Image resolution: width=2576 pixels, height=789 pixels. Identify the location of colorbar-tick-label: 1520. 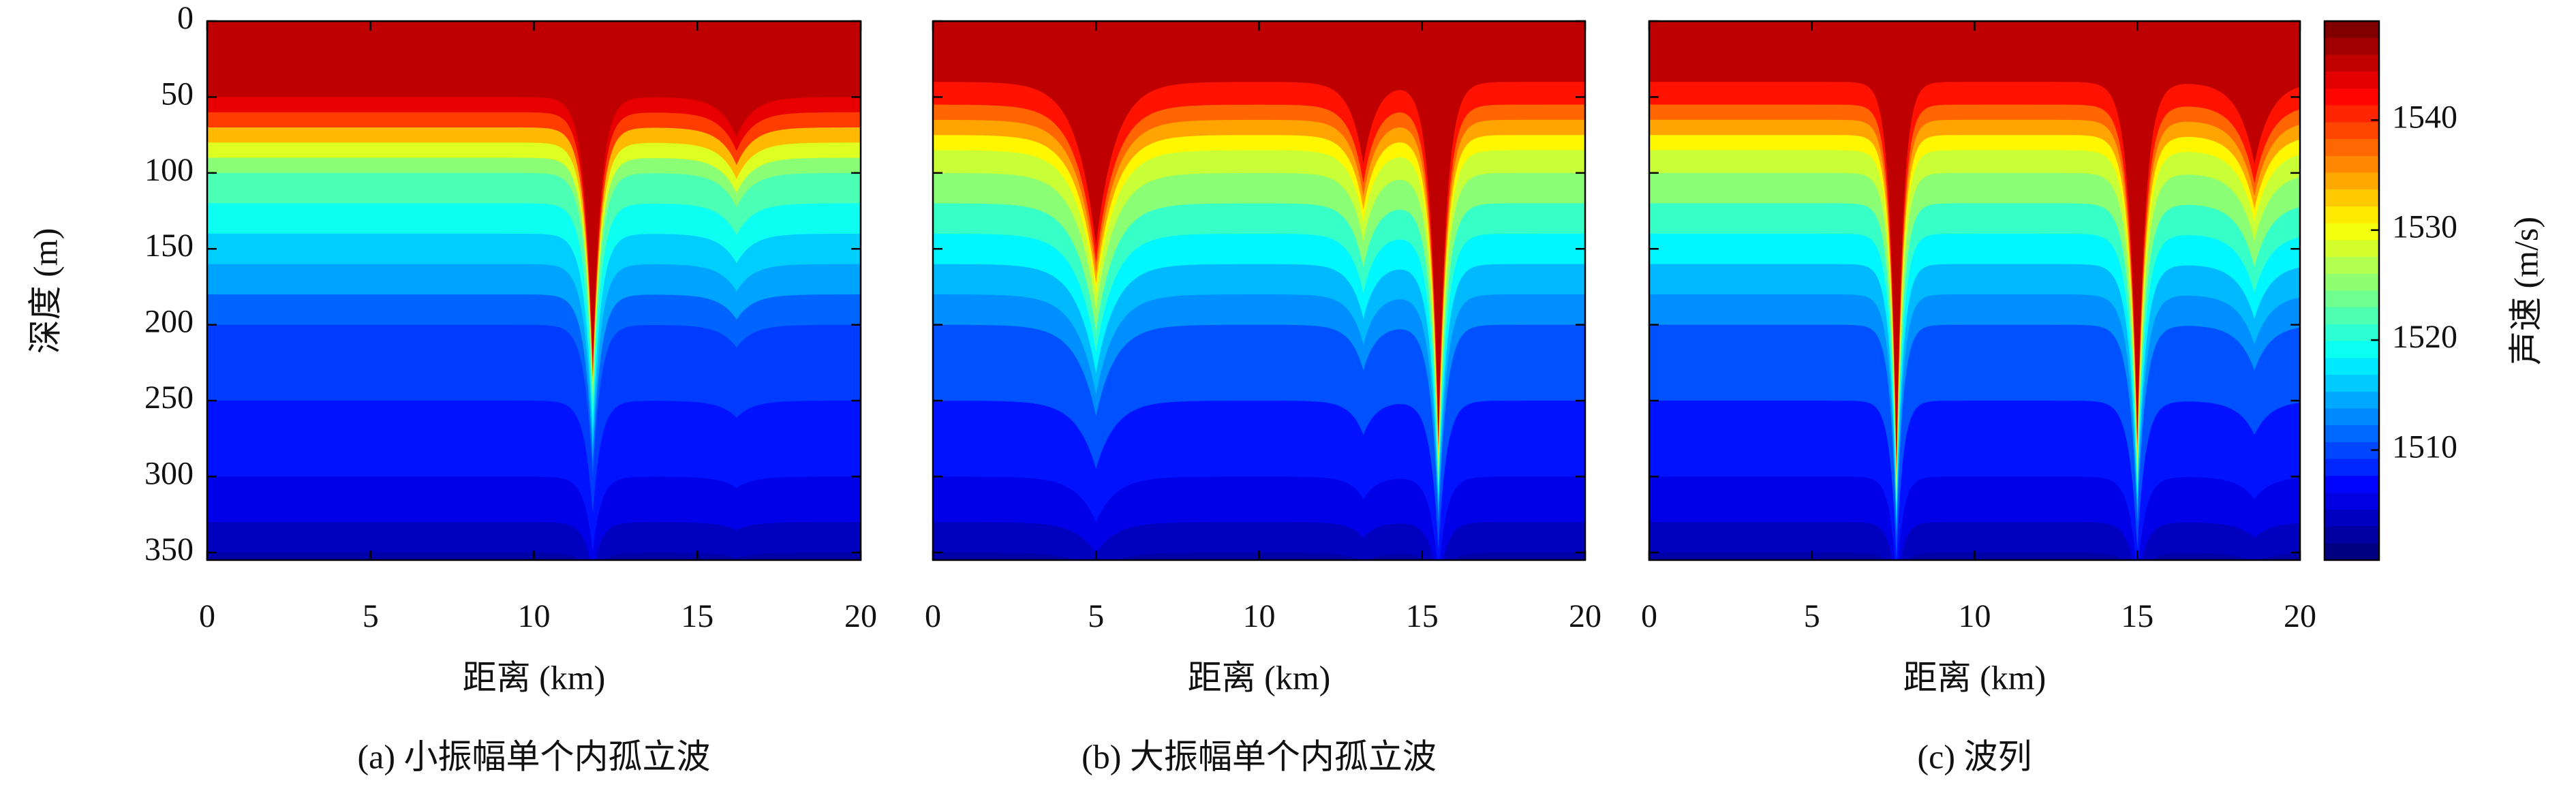
(2424, 337).